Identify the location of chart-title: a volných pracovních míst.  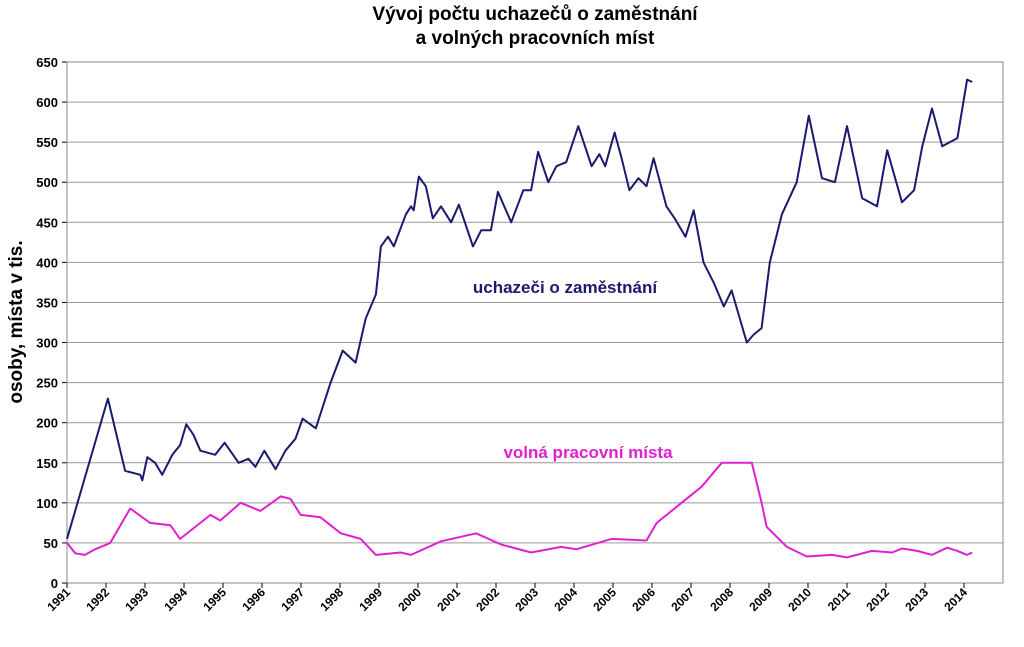
(535, 38).